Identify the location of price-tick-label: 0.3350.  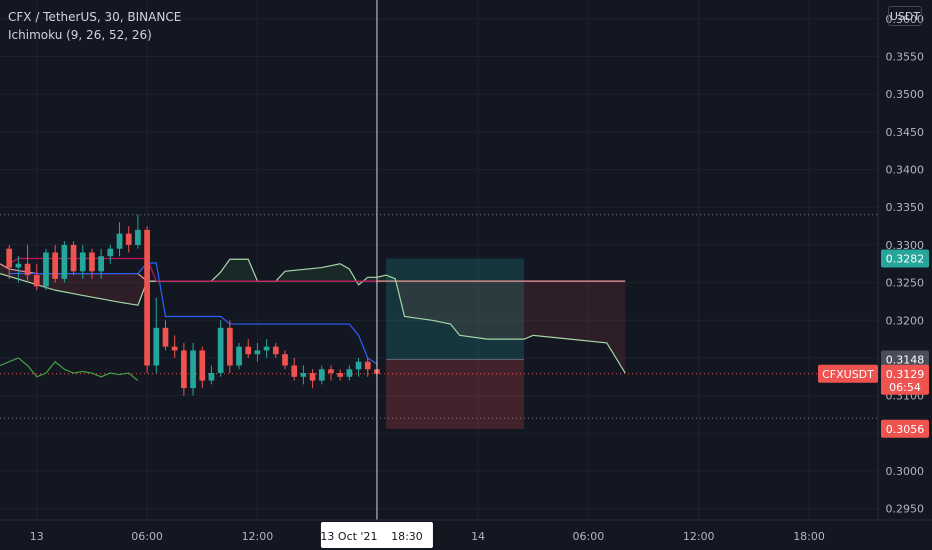
(905, 207).